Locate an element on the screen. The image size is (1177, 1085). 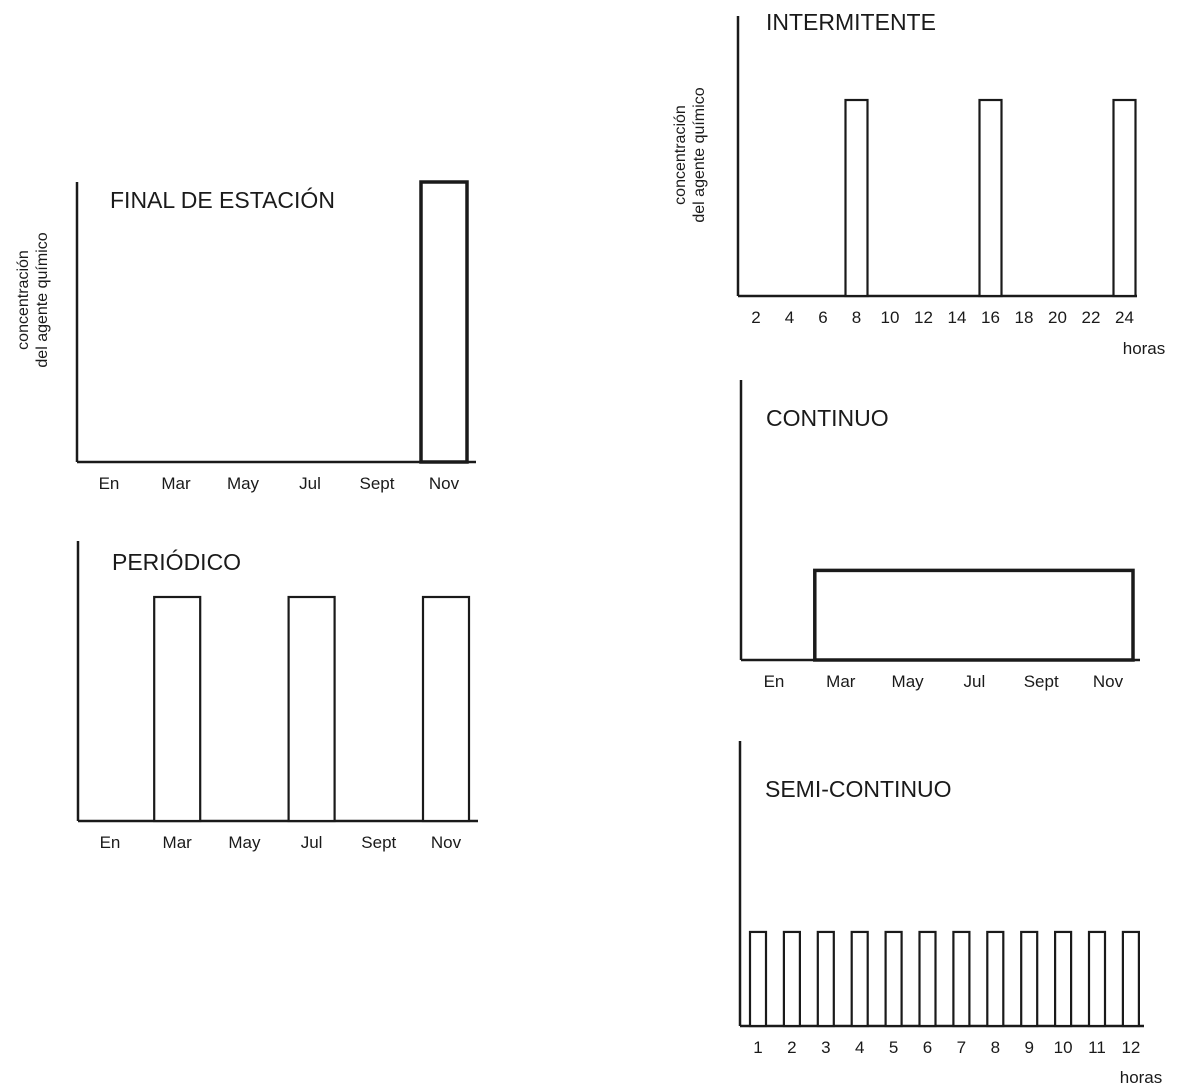
chart-continuo: CONTINUO En Mar May Jul Sept Nov is located at coordinates (939, 535).